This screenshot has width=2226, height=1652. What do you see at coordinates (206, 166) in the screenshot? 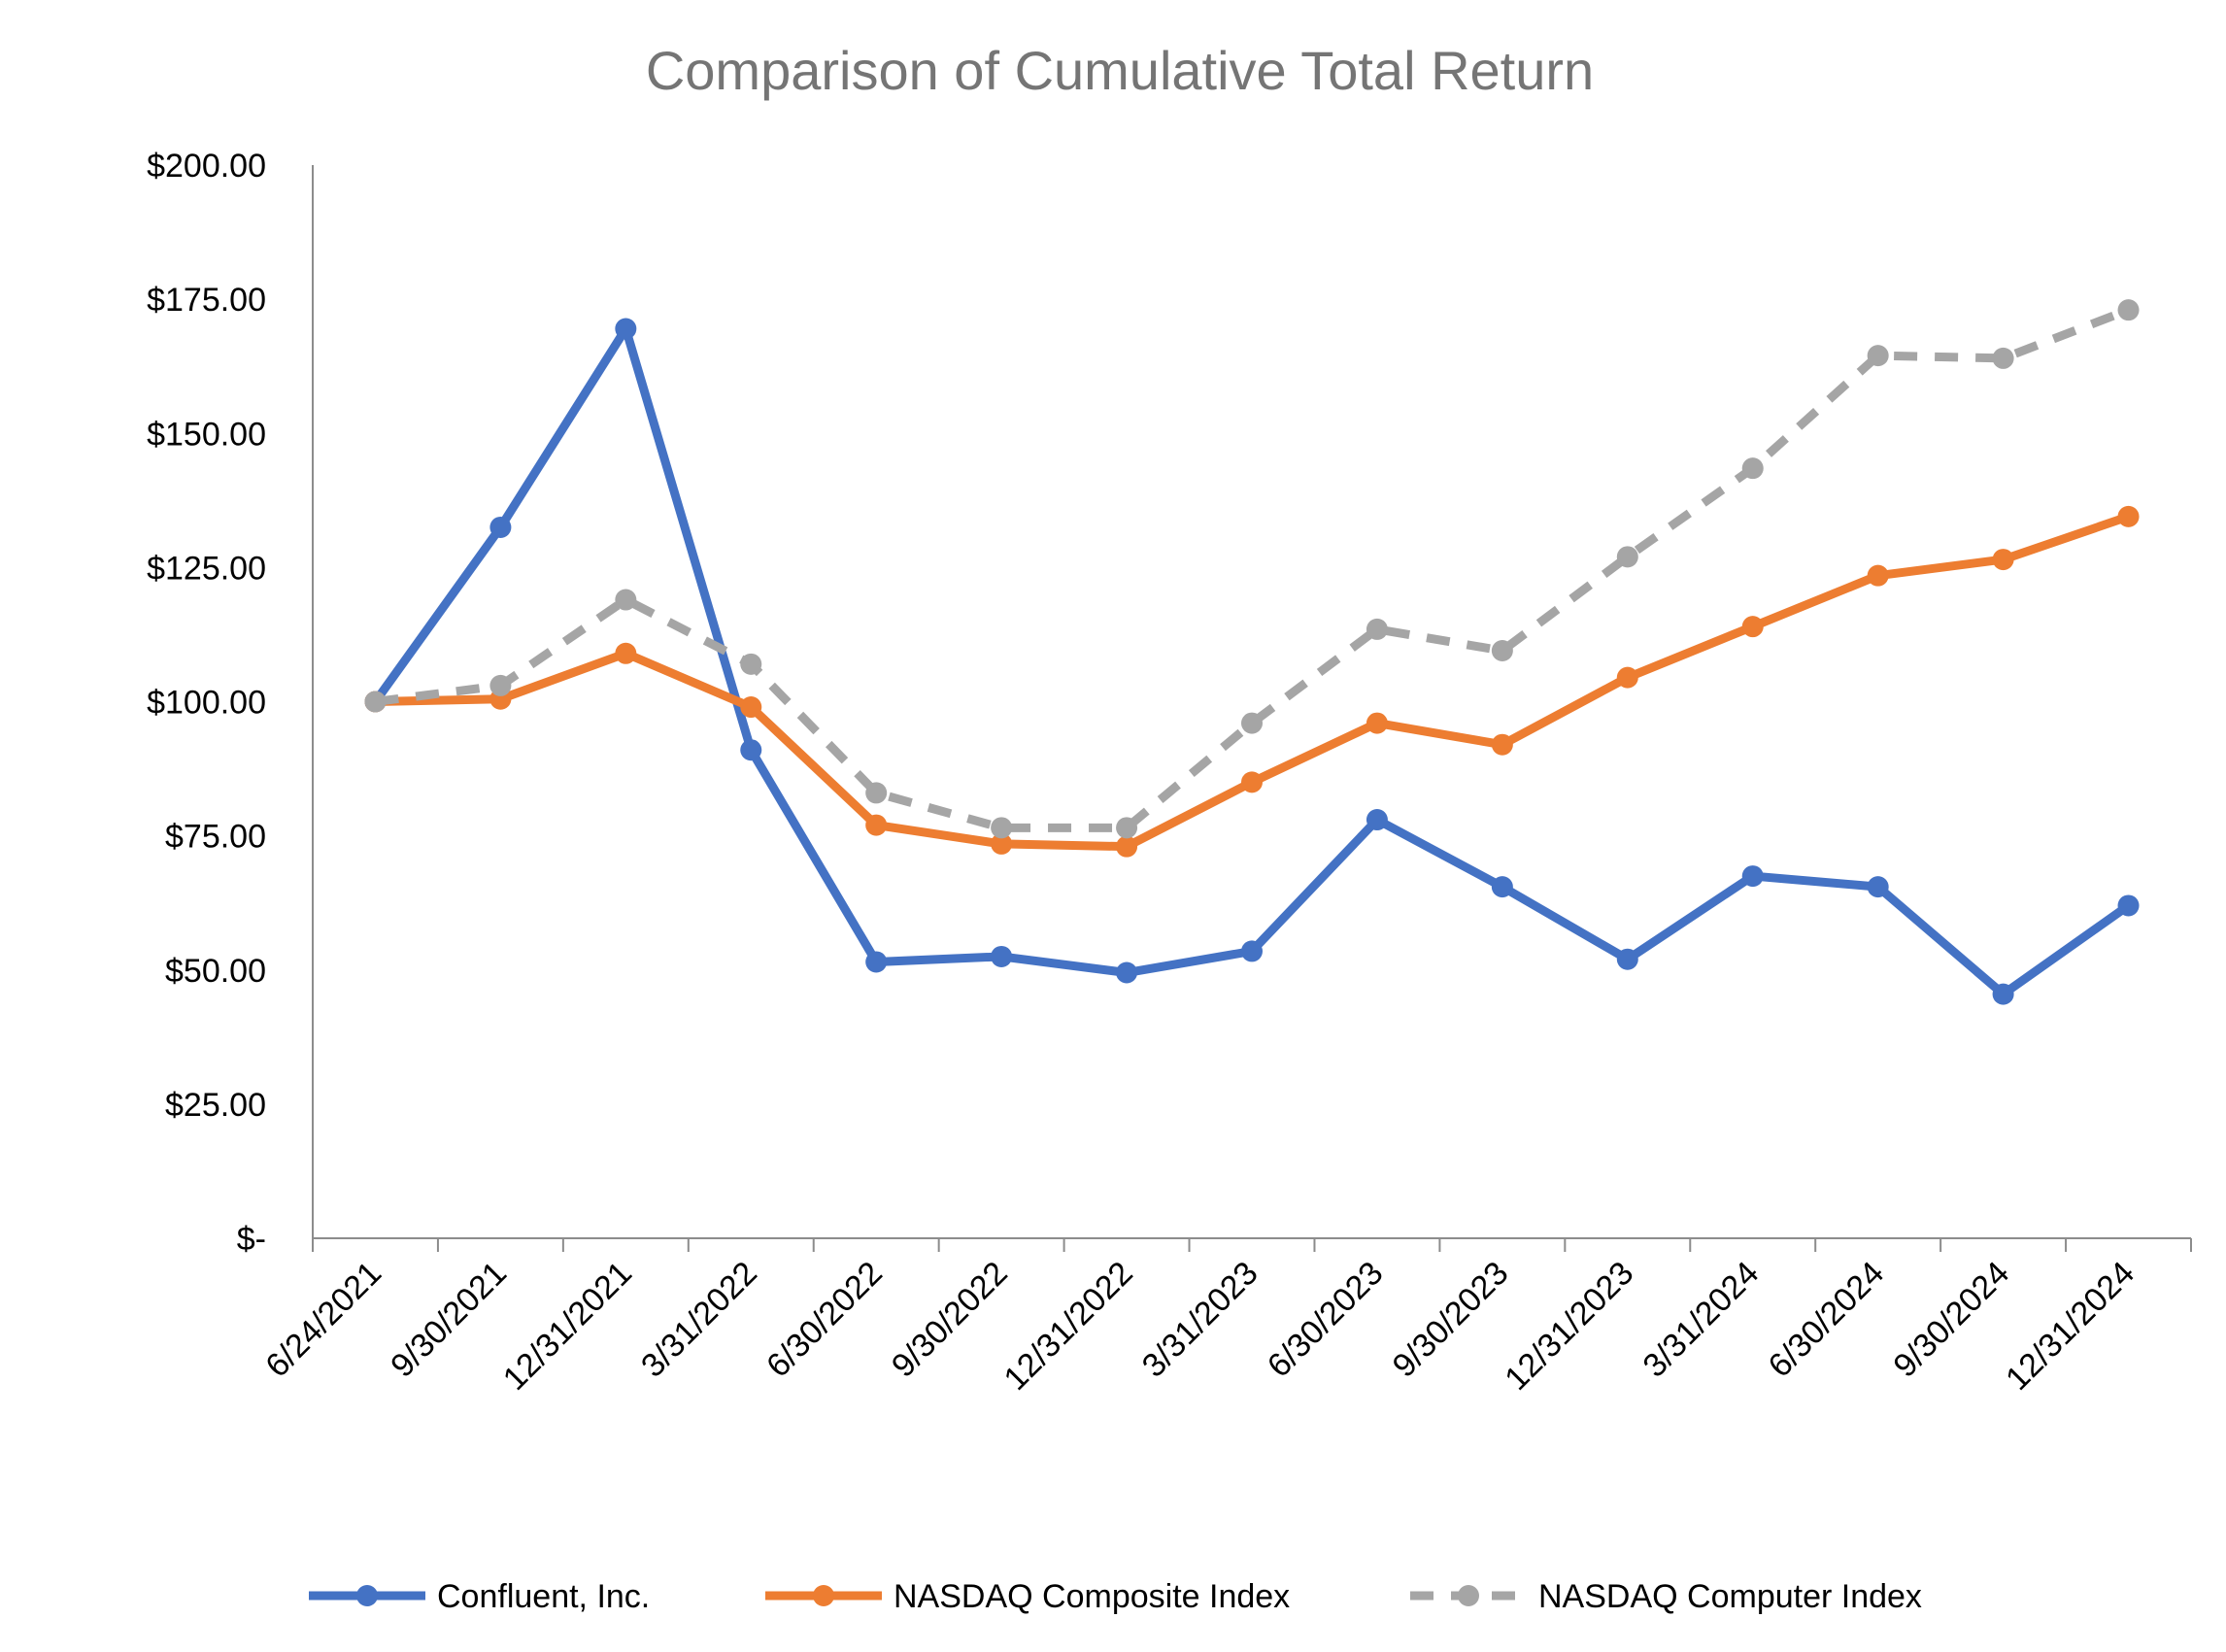
I see `y-tick-label: $200.00` at bounding box center [206, 166].